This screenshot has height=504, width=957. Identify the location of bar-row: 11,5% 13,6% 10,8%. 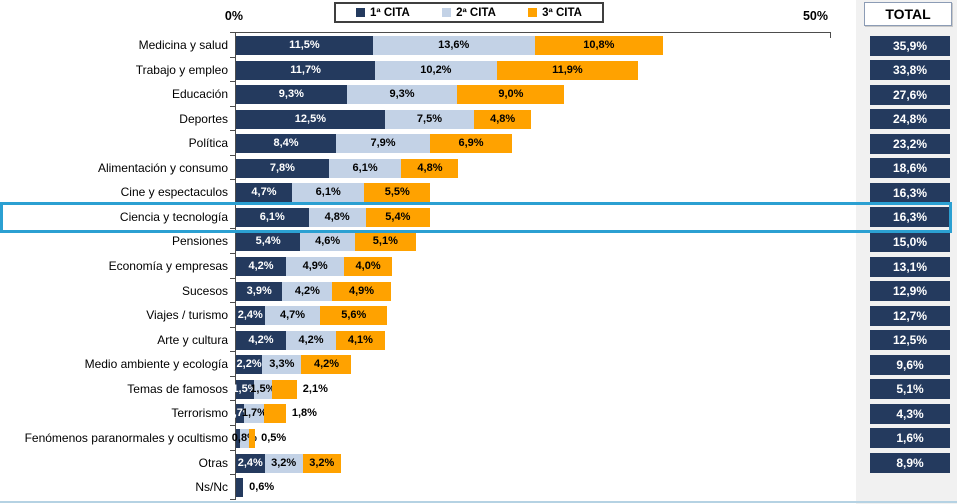
(450, 45).